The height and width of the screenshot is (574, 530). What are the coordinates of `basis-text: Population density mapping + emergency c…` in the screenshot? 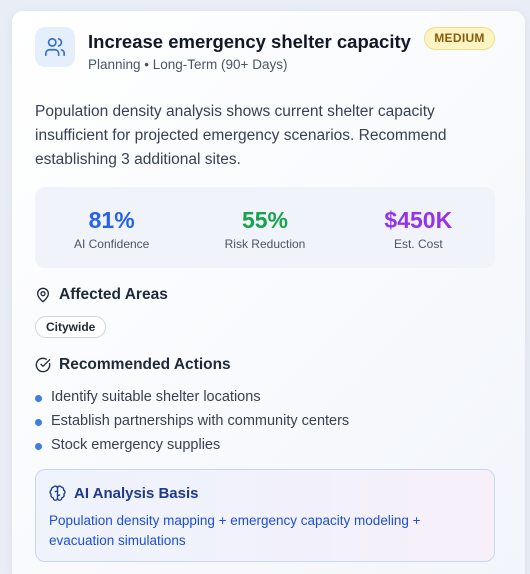 It's located at (235, 530).